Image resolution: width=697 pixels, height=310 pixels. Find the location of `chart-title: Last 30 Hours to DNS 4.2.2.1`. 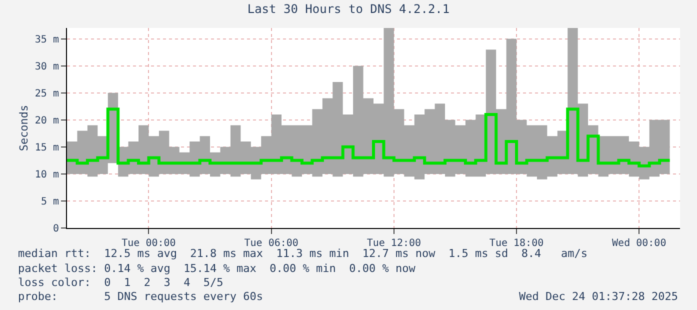

chart-title: Last 30 Hours to DNS 4.2.2.1 is located at coordinates (348, 9).